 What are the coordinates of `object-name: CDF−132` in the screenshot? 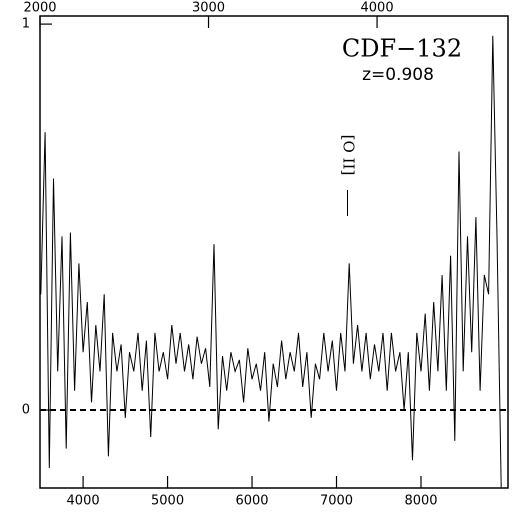 It's located at (402, 49).